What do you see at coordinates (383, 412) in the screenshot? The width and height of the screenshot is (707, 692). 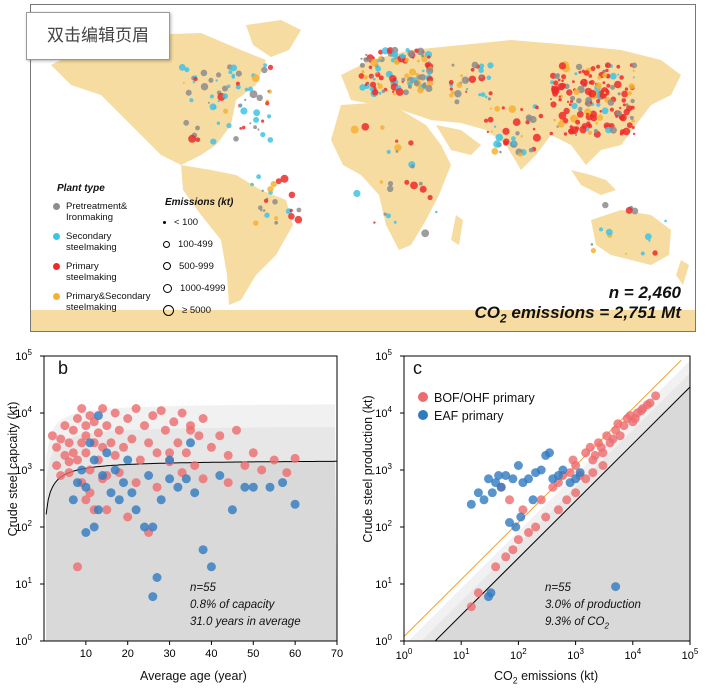 I see `y-tick-label: 10⁴` at bounding box center [383, 412].